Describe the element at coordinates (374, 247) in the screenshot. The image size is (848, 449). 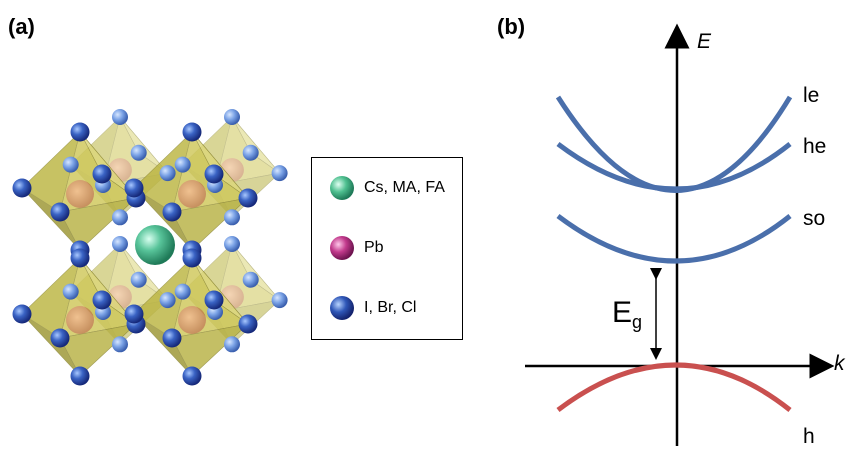
I see `legend-label-lead: Pb` at that location.